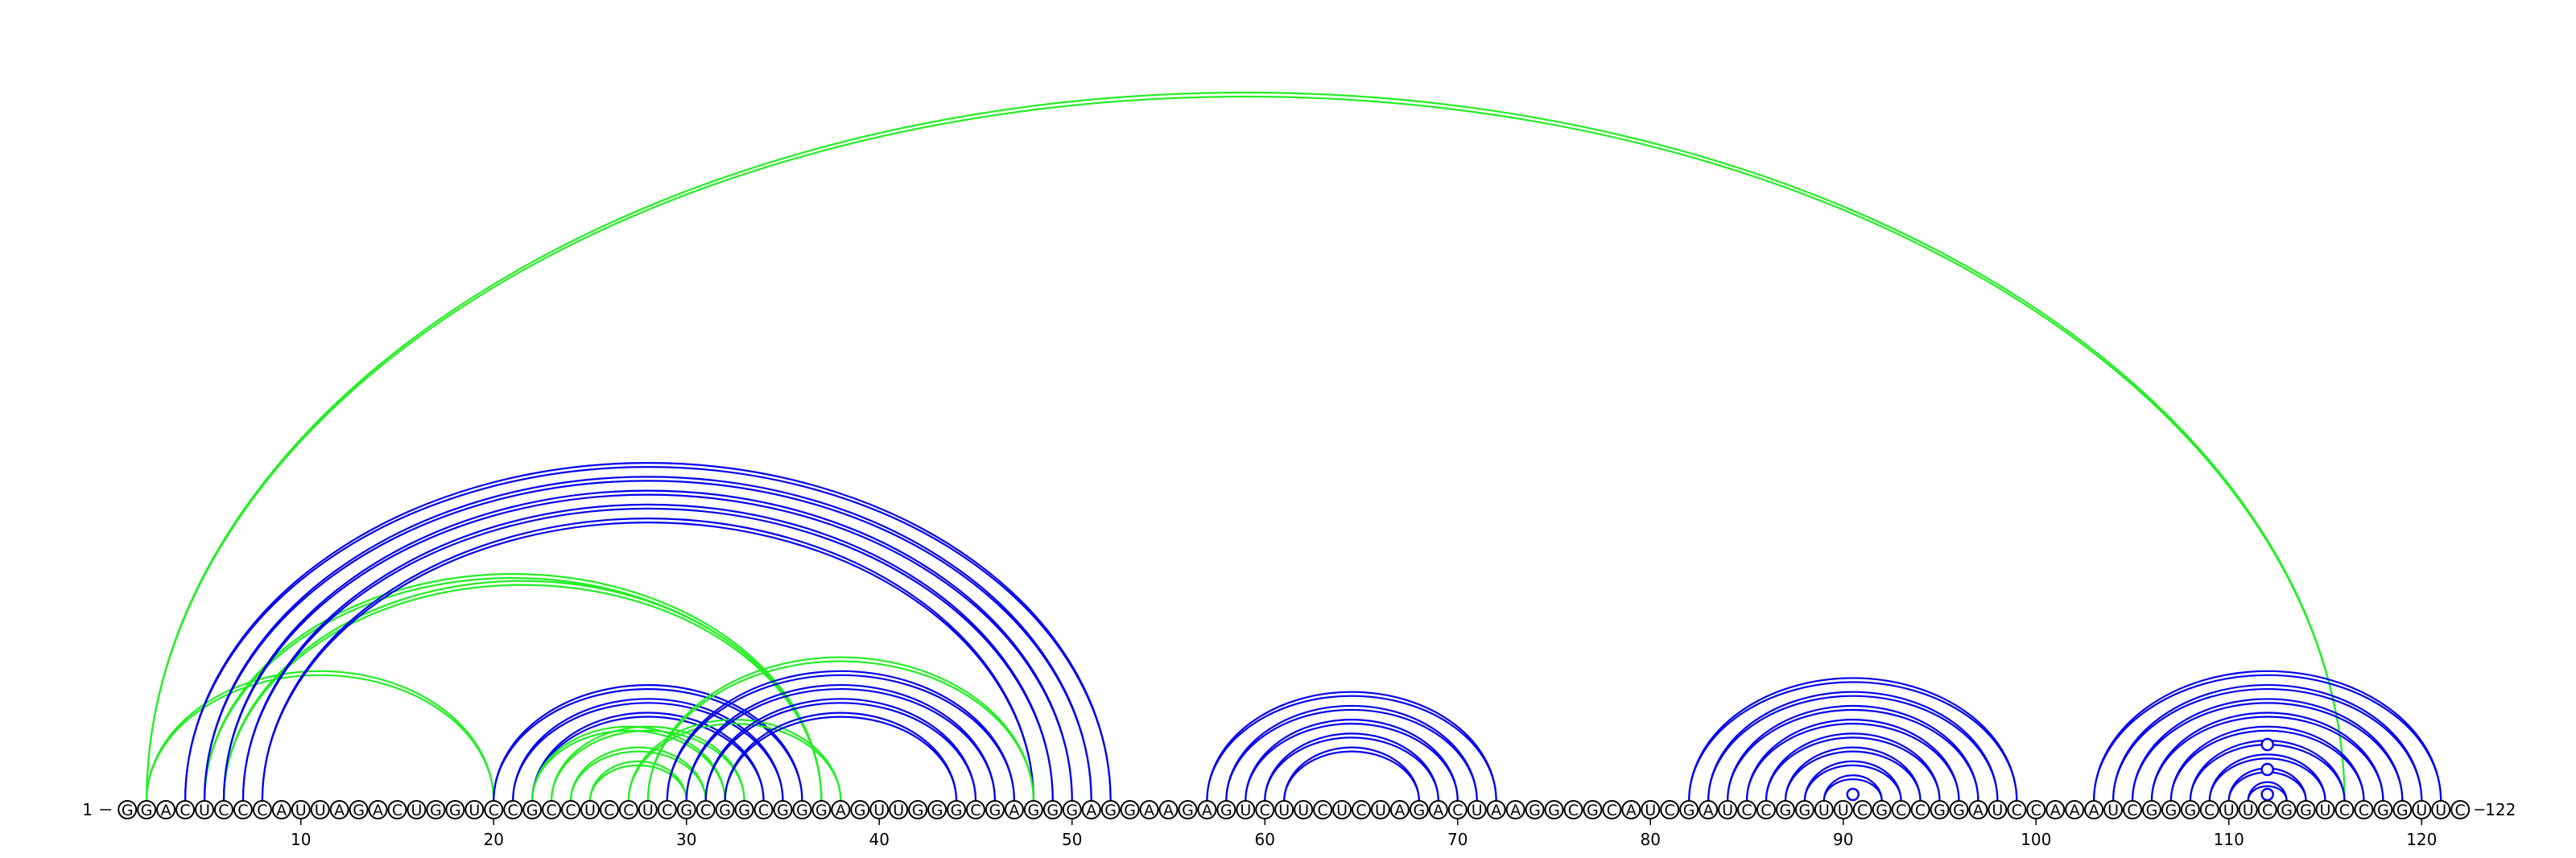 The image size is (2576, 858). I want to click on loop-marker, so click(2267, 795).